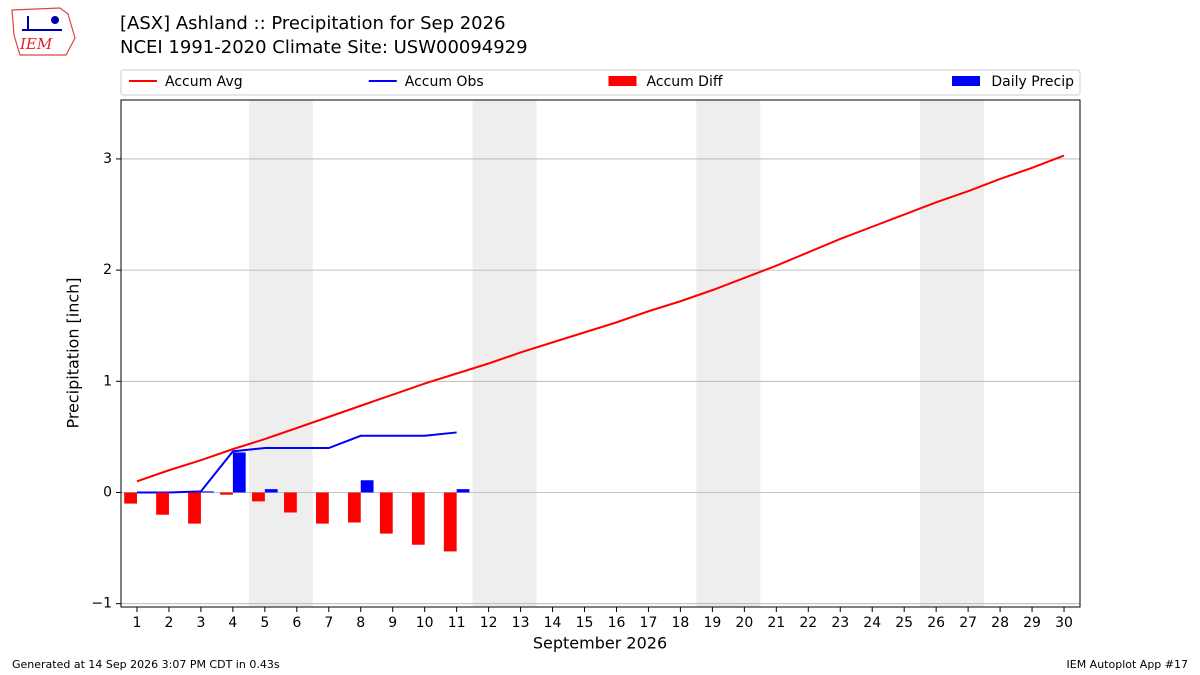  Describe the element at coordinates (808, 623) in the screenshot. I see `x-tick-label: 22` at that location.